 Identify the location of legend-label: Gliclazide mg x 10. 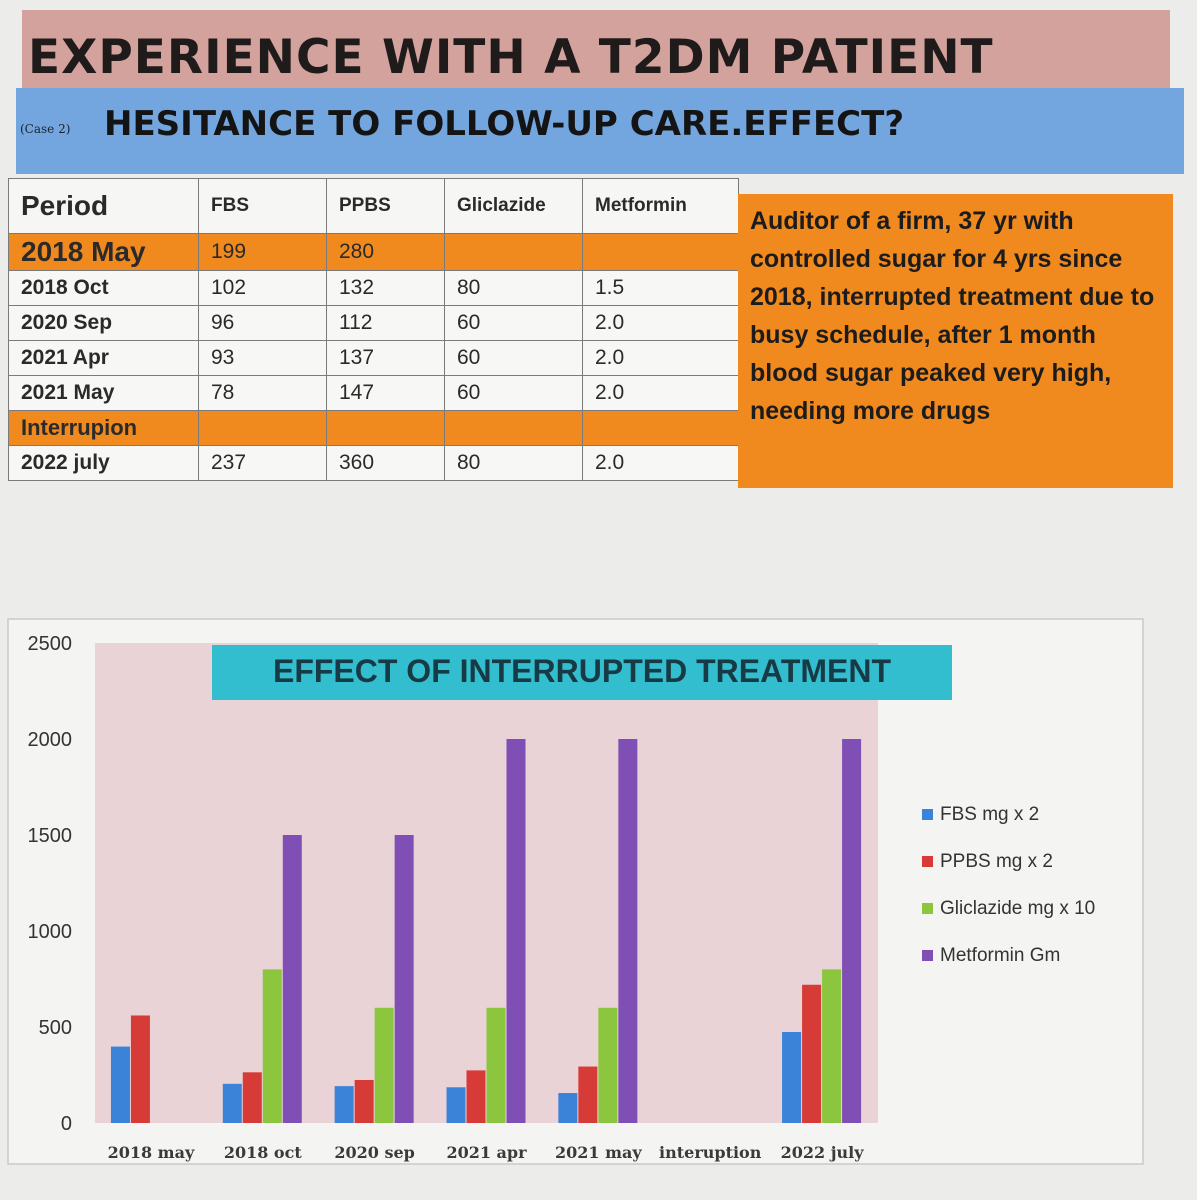
(1017, 908).